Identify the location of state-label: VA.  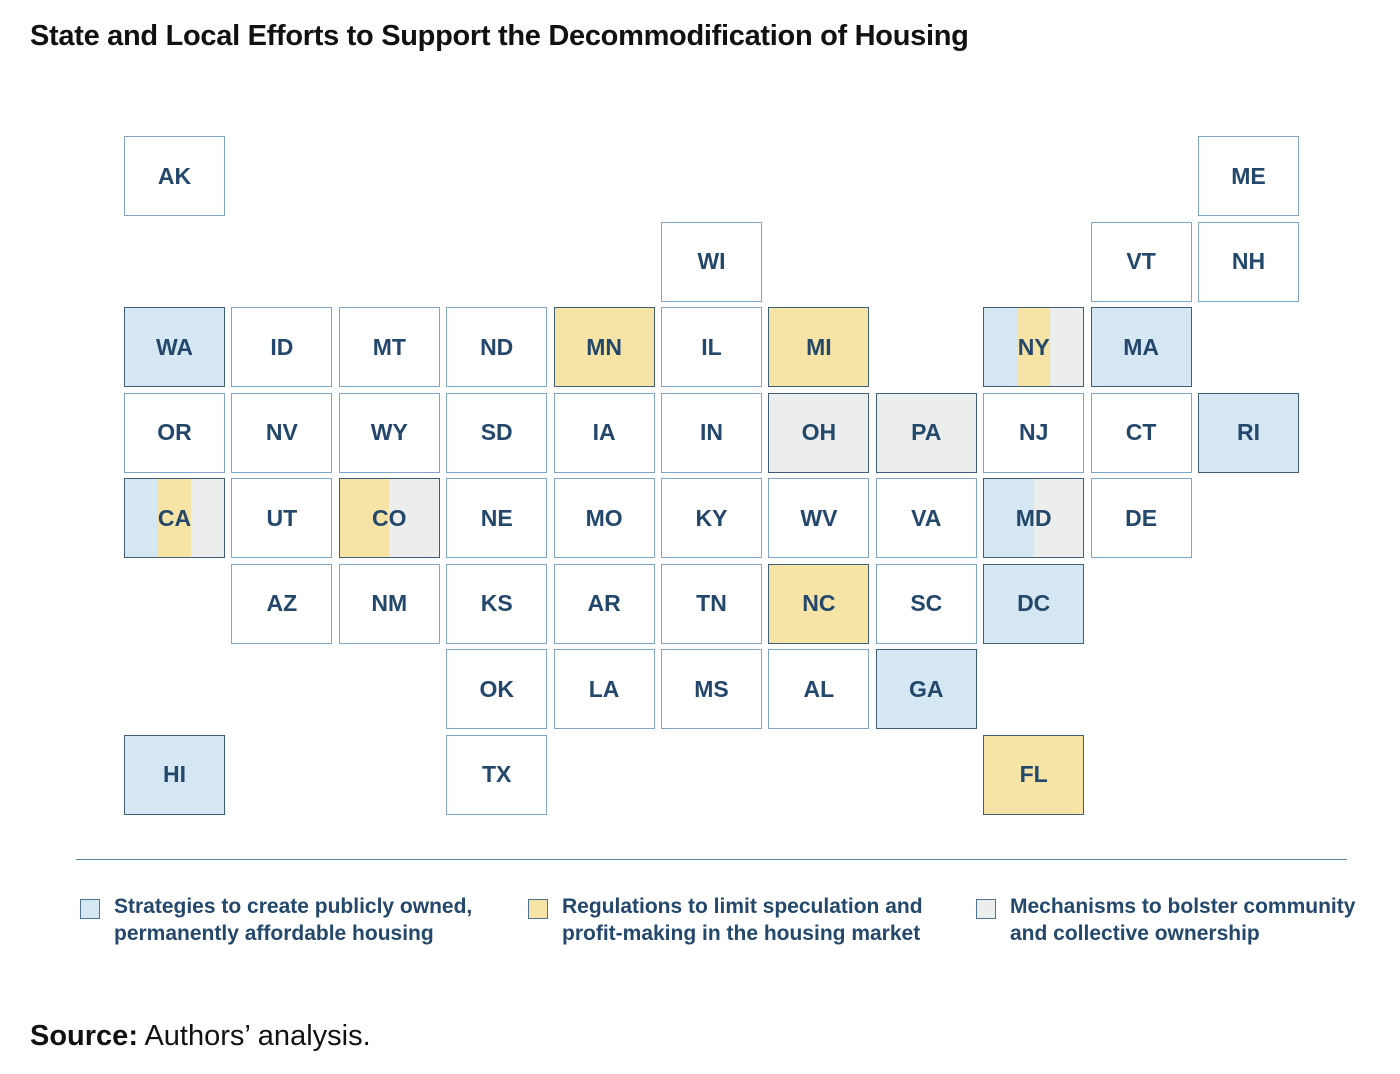
(926, 517).